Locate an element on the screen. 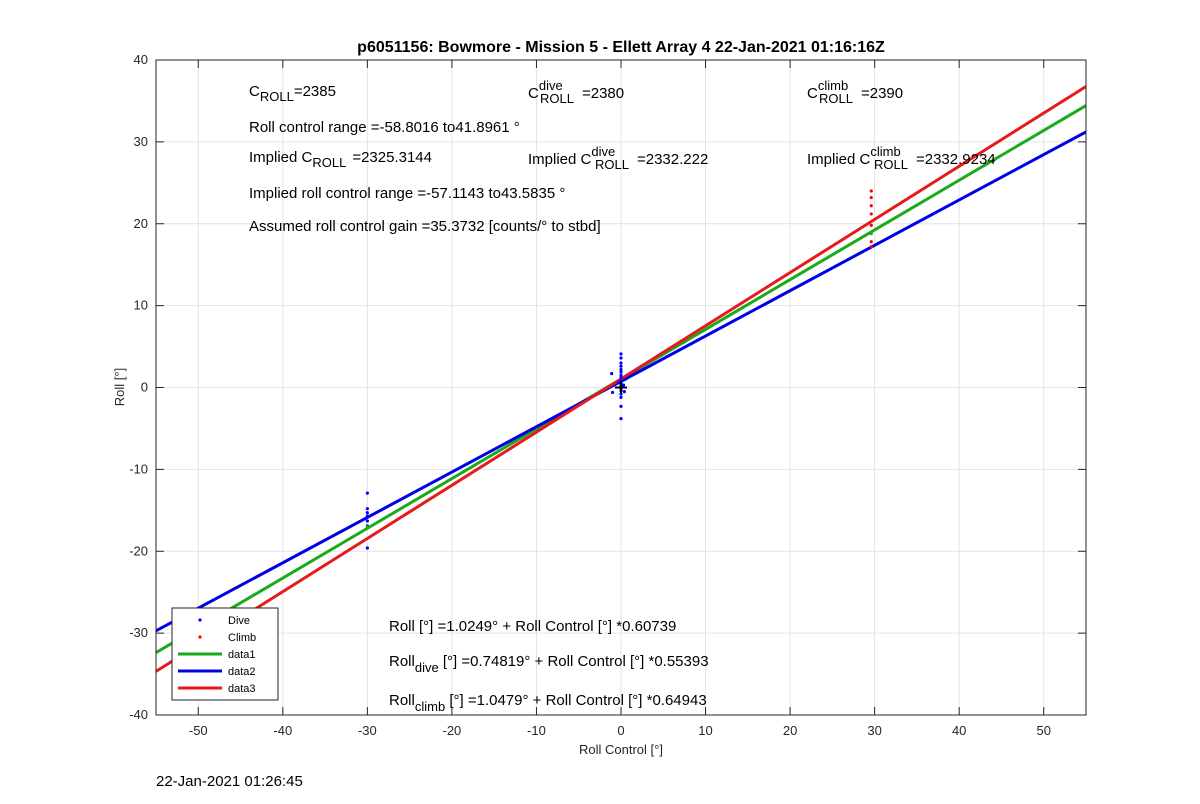  x-tick-label: 50 is located at coordinates (1043, 730).